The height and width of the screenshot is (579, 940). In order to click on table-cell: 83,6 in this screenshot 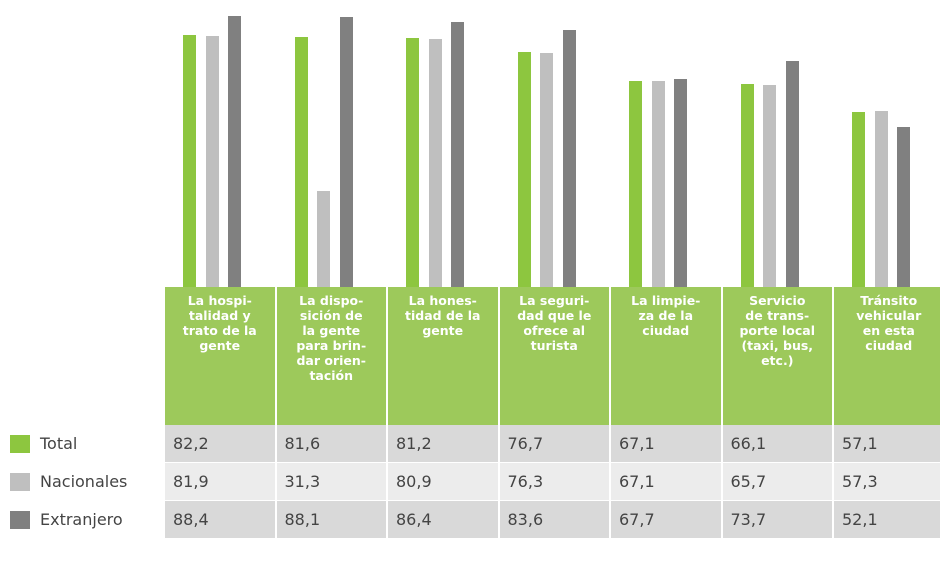, I will do `click(554, 519)`.